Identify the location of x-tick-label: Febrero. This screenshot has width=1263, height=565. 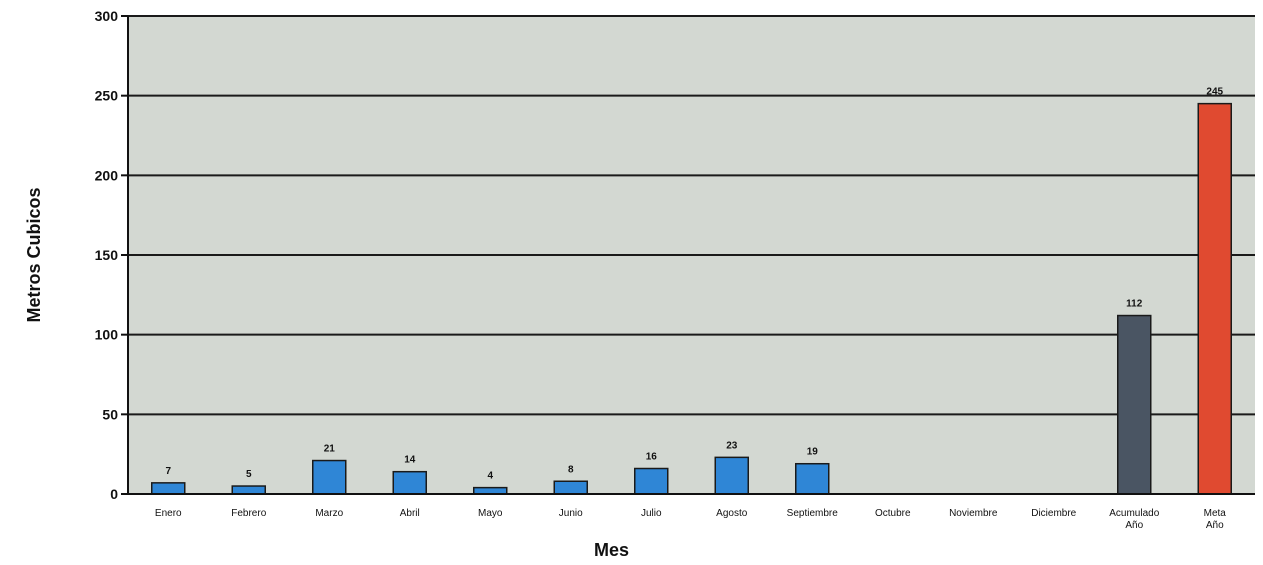
(248, 513).